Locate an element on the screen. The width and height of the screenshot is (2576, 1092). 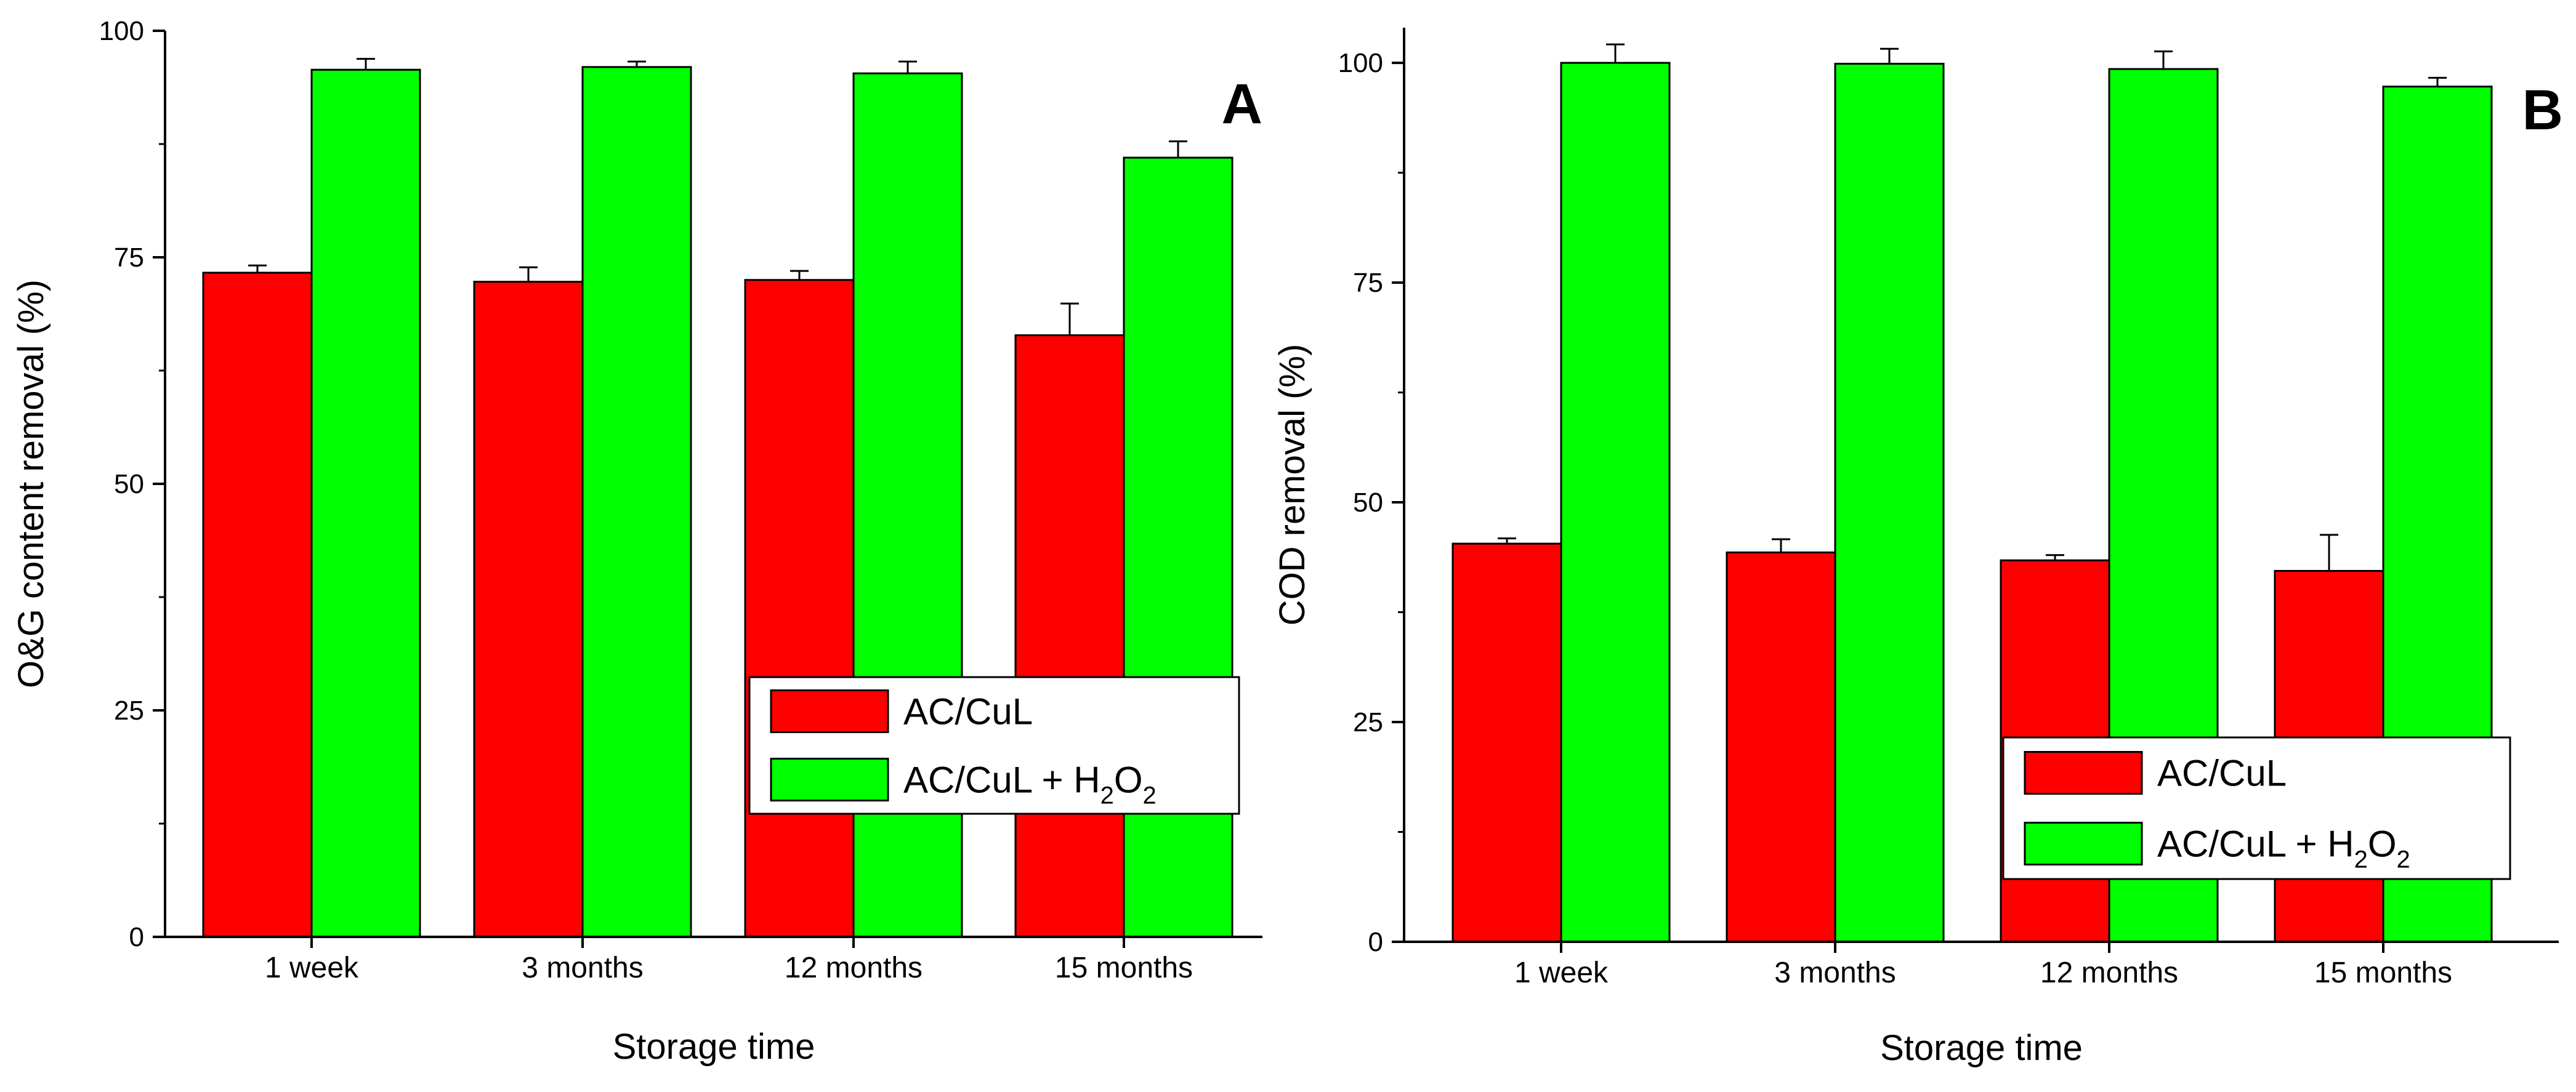
panel-letter: A is located at coordinates (1242, 104).